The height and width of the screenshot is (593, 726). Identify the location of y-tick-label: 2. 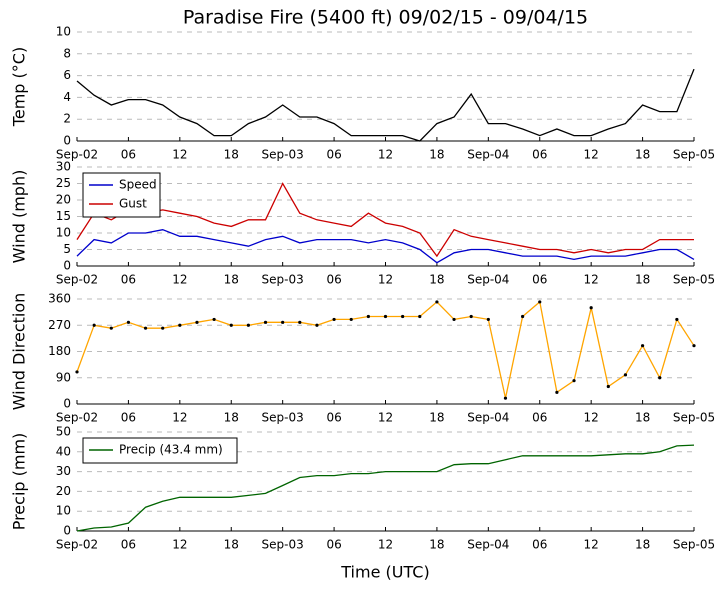
(67, 119).